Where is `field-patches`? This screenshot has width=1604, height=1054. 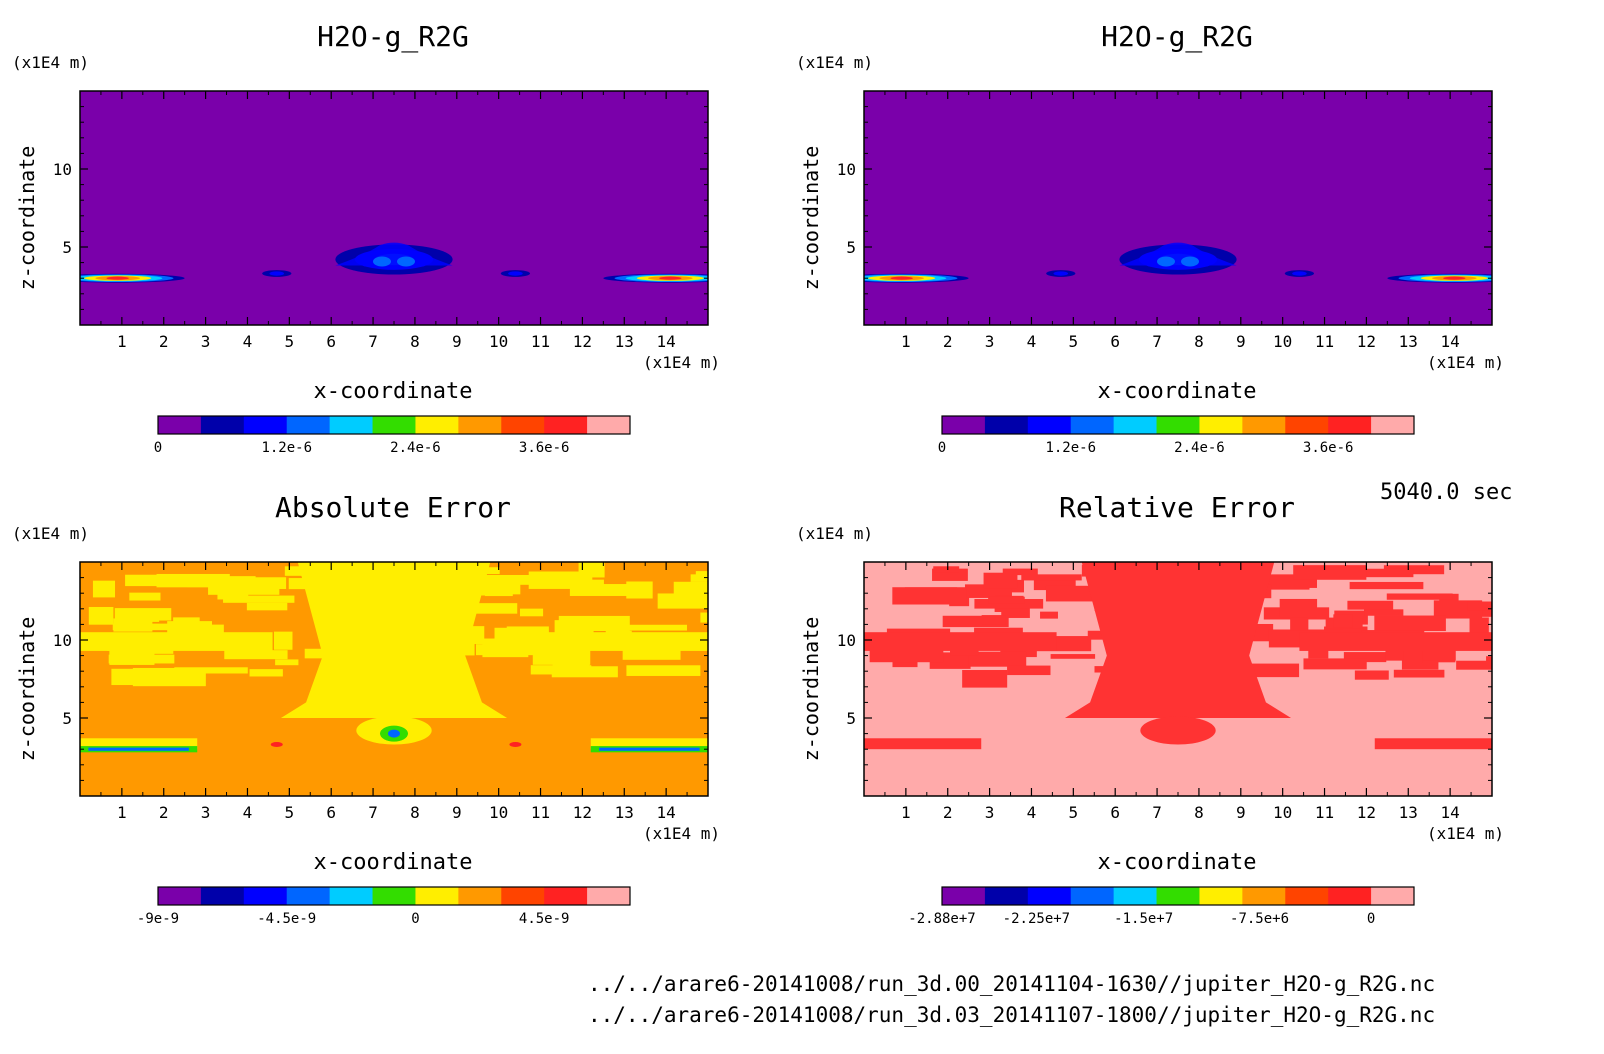
field-patches is located at coordinates (394, 657).